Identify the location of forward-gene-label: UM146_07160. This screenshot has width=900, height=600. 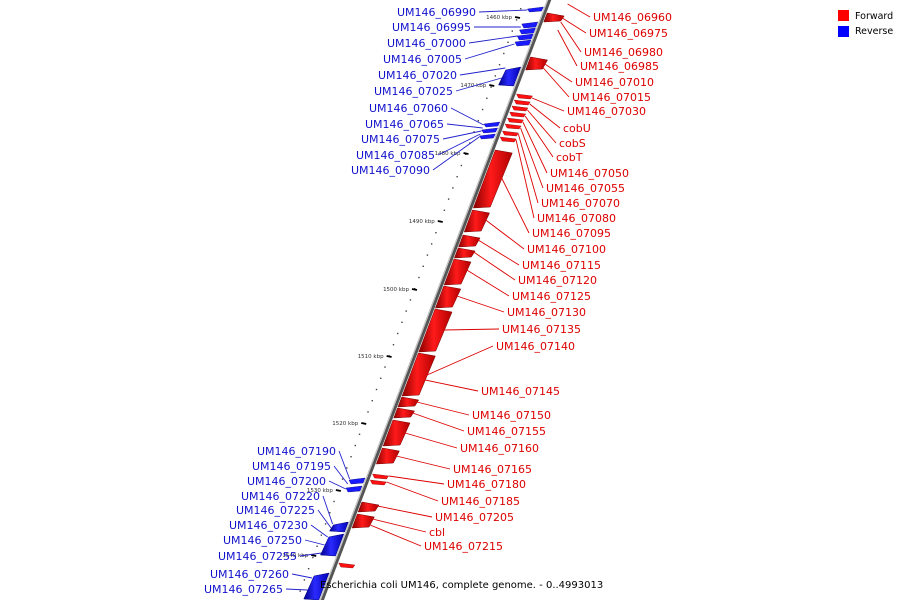
(499, 448).